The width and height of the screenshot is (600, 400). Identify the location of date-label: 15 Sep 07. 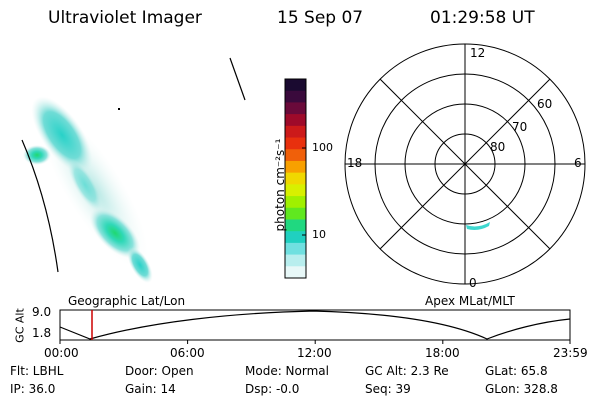
(320, 18).